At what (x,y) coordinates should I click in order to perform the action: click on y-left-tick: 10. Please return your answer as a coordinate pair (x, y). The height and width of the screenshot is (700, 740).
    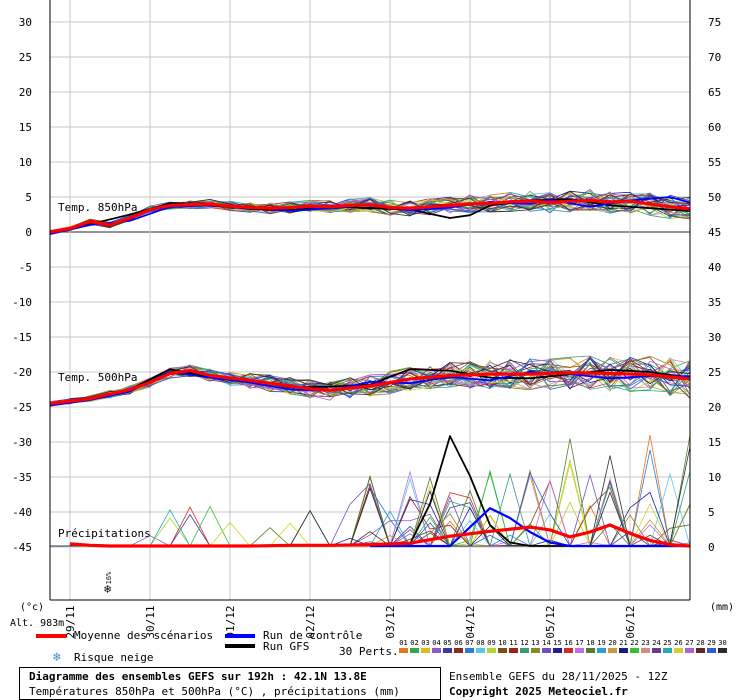
    Looking at the image, I should click on (25, 162).